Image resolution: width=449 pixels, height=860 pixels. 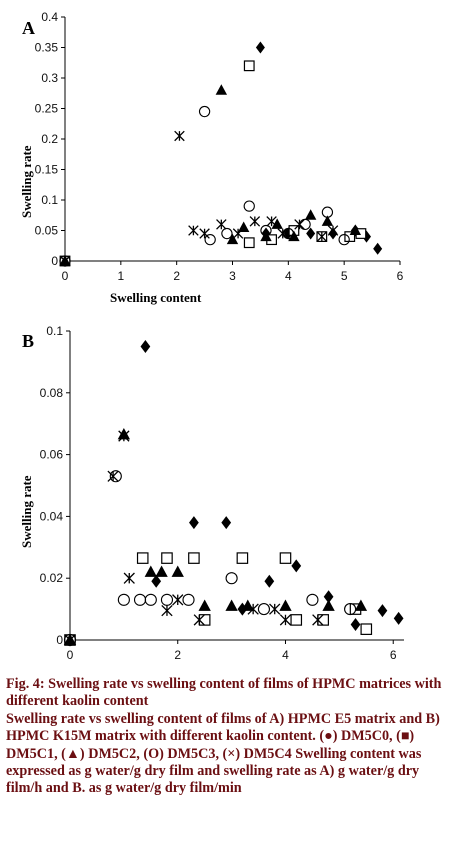 I want to click on x-tick-label: 3, so click(x=232, y=276).